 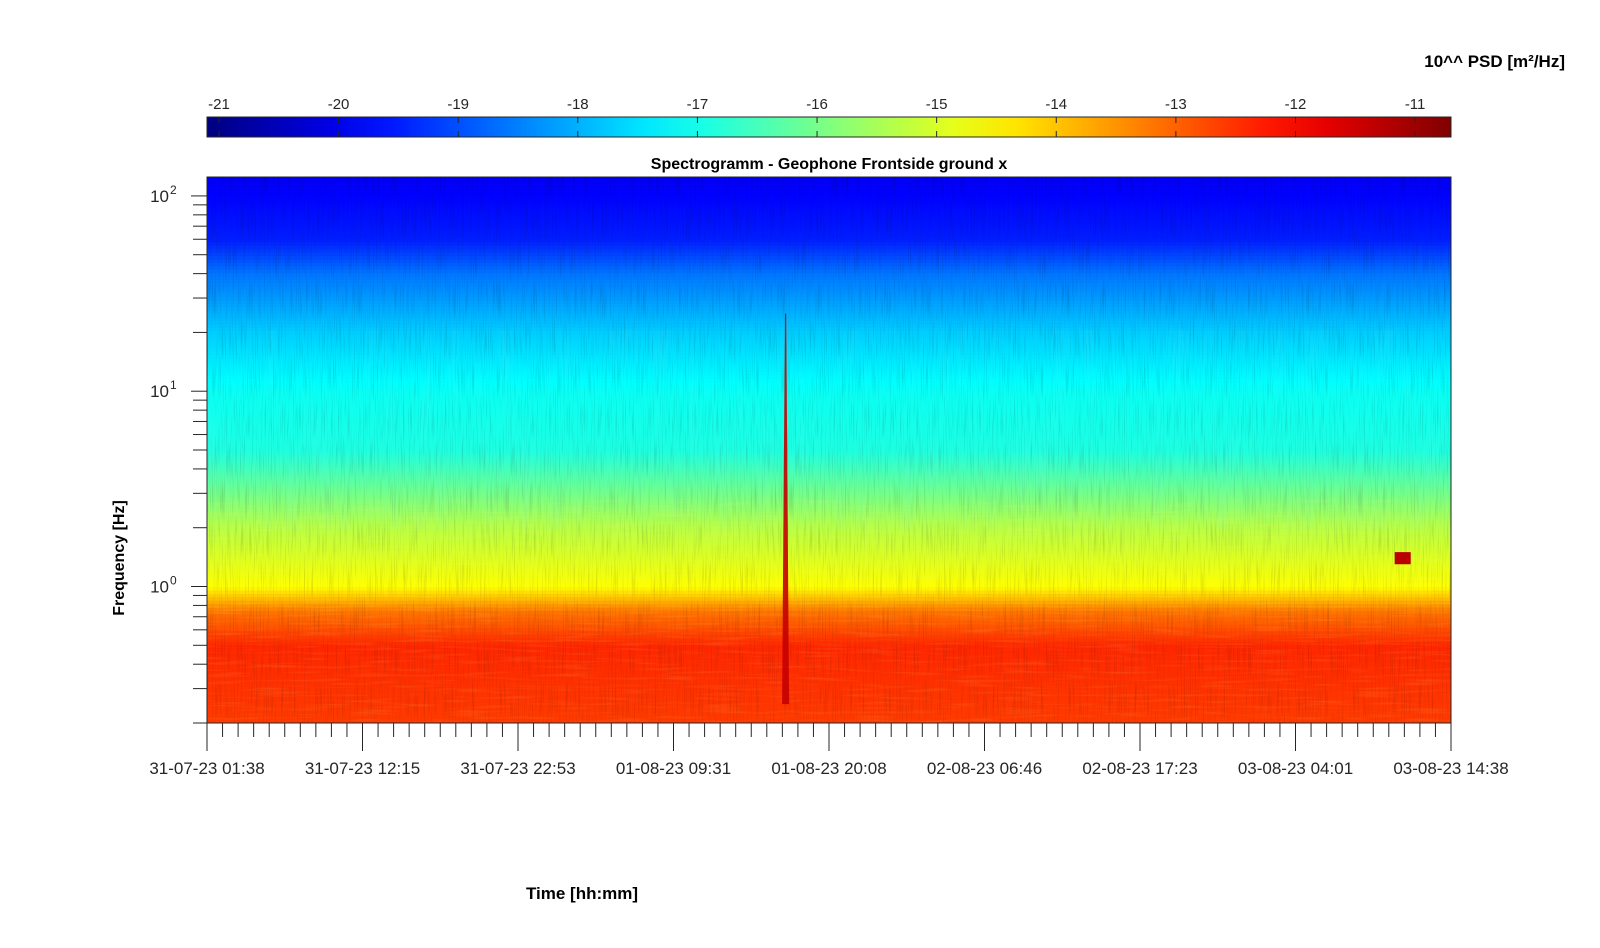 I want to click on x-tick-label: 03-08-23 04:01, so click(x=1295, y=768).